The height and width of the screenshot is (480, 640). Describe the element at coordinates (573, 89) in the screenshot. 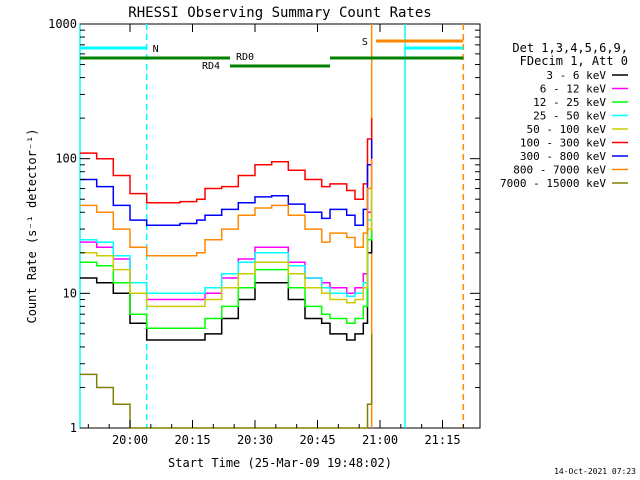

I see `legend-label-1: 6 - 12 keV` at that location.